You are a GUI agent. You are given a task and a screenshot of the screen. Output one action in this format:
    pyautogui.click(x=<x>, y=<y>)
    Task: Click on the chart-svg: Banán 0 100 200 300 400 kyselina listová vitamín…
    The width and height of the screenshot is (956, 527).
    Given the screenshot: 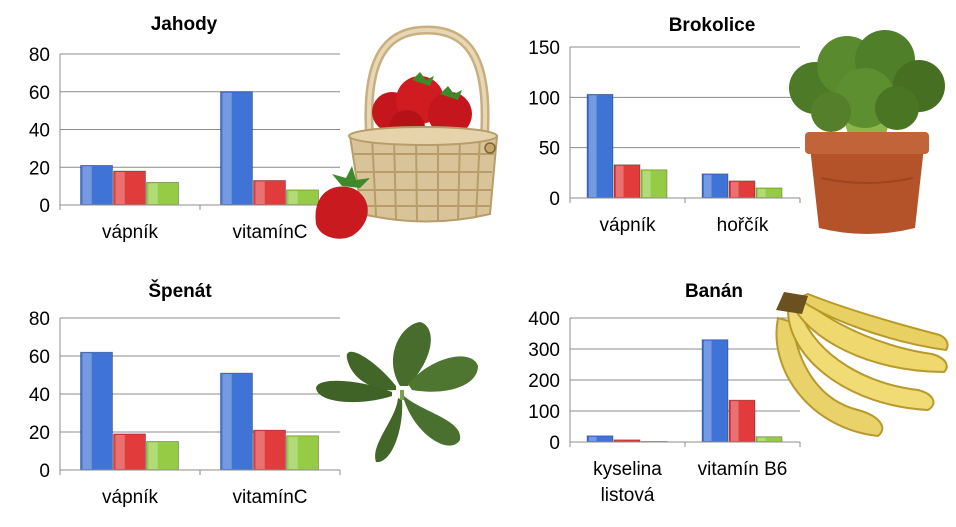 What is the action you would take?
    pyautogui.click(x=664, y=393)
    